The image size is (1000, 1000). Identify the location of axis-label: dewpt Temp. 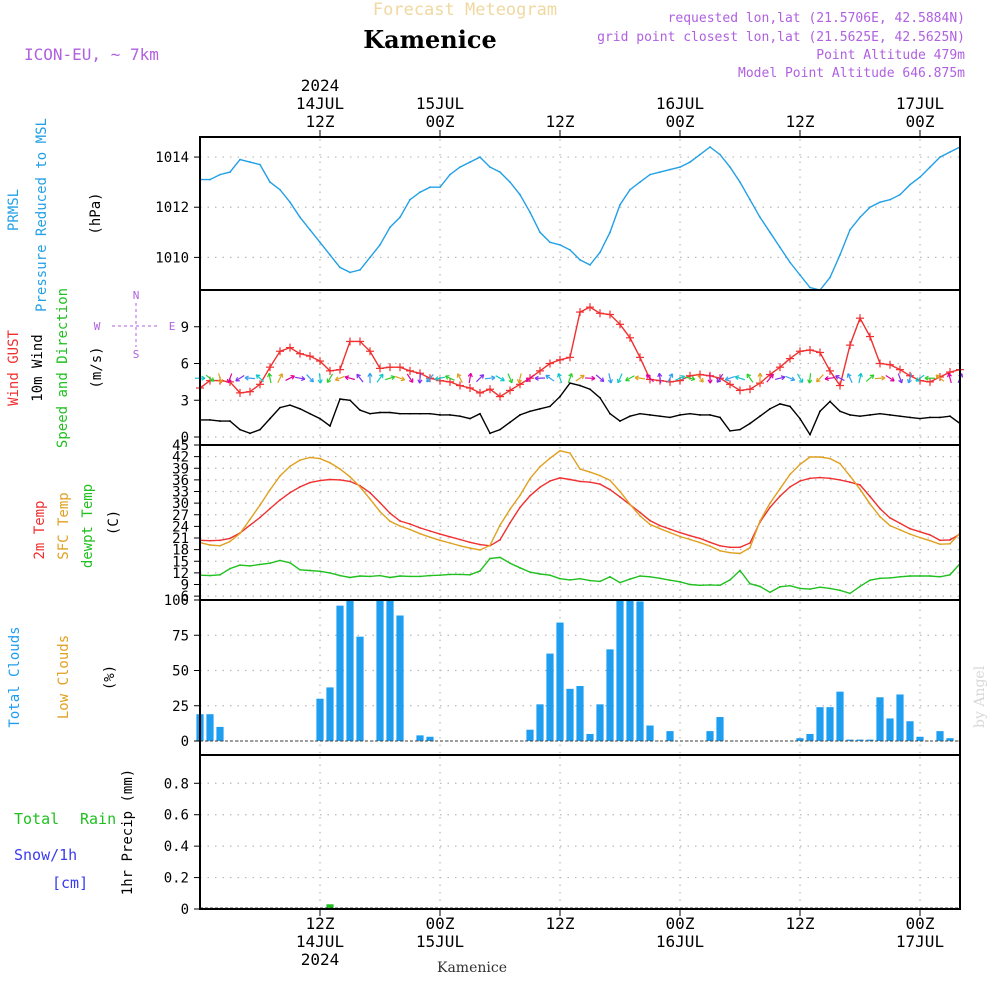
(88, 526).